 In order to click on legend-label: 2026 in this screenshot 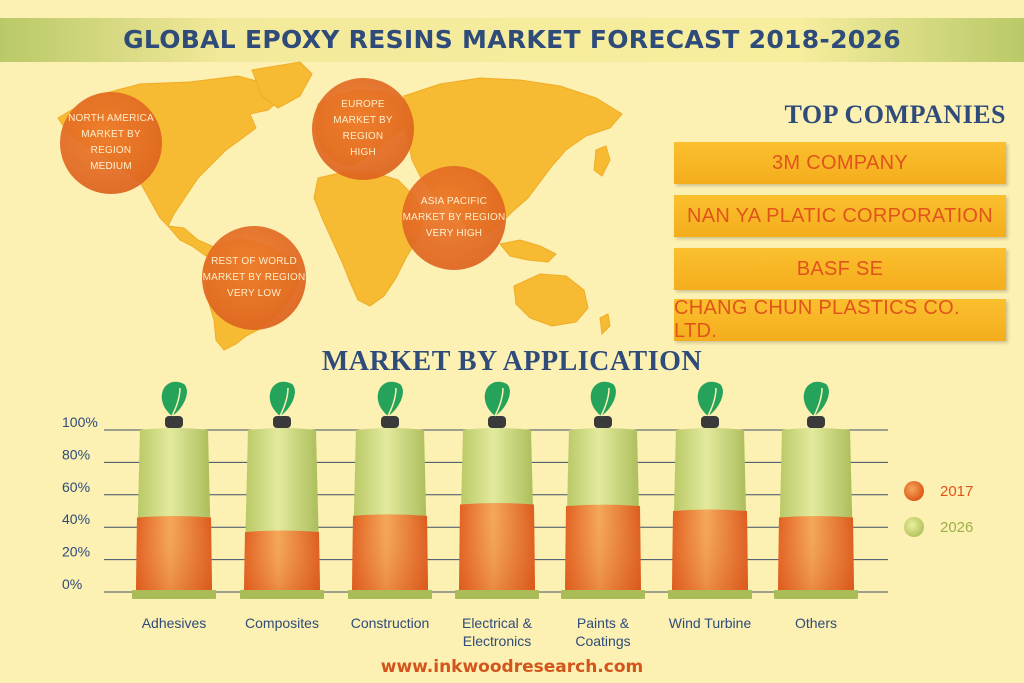, I will do `click(956, 527)`.